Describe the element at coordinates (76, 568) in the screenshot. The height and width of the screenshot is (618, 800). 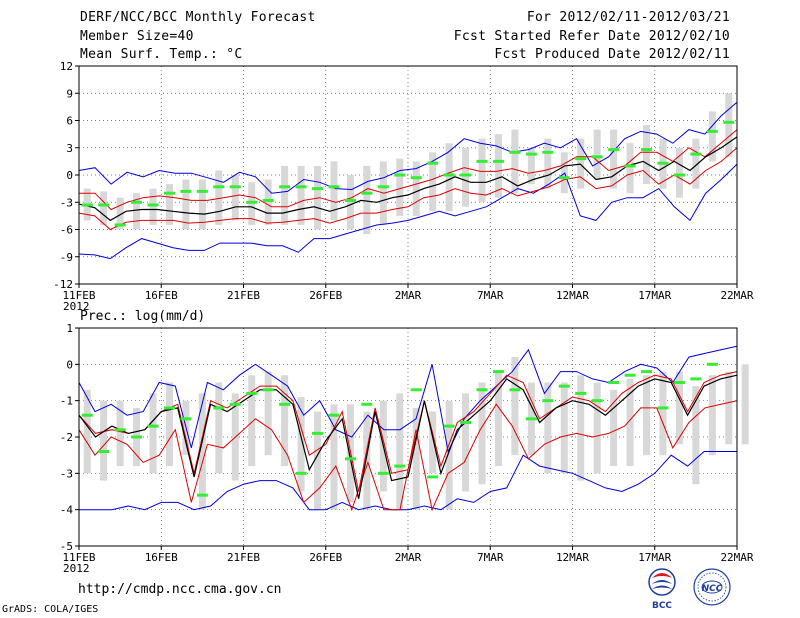
I see `precipitation-xtick-year-label: 2012` at that location.